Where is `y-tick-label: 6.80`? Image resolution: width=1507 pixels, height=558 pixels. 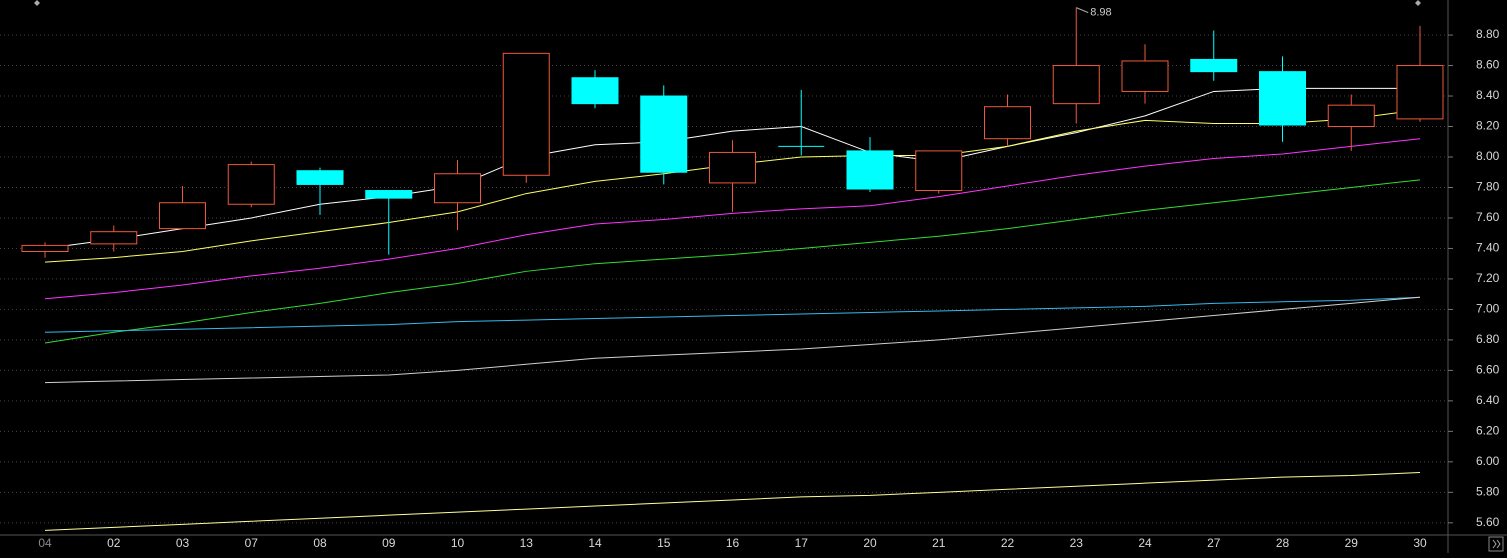
y-tick-label: 6.80 is located at coordinates (1488, 339).